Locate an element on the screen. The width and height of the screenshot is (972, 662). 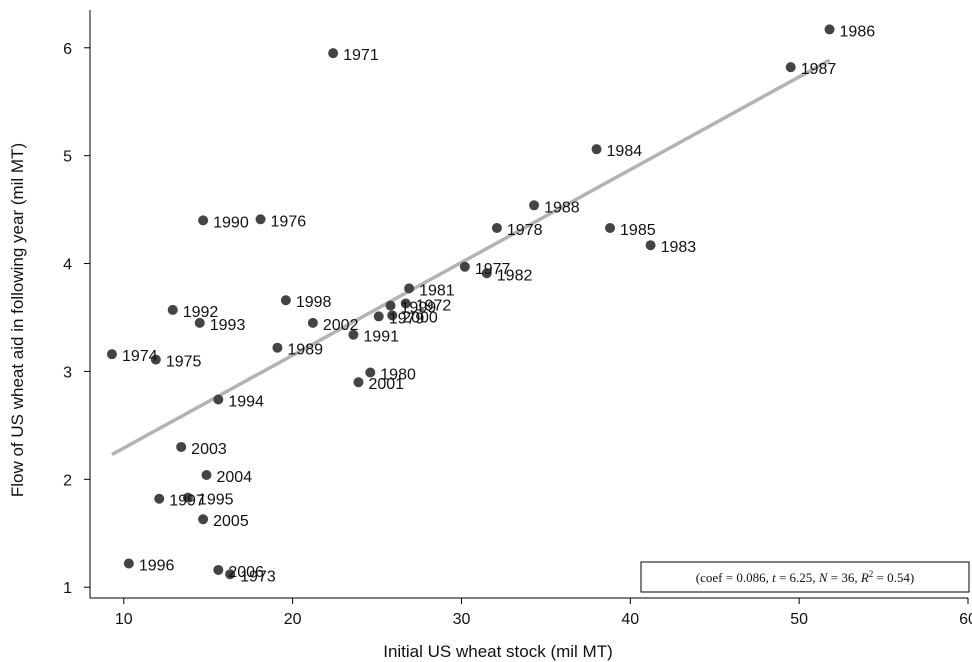
point-2000 is located at coordinates (392, 315).